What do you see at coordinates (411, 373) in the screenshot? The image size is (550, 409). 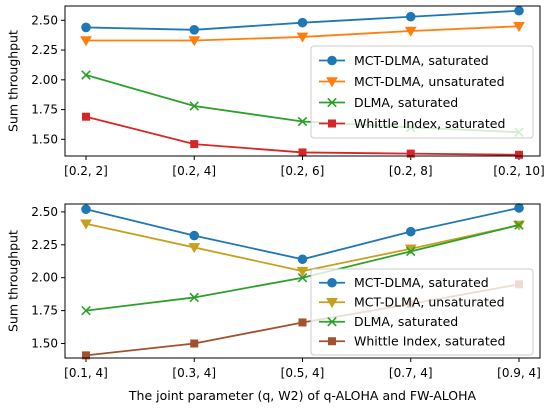 I see `x-tick-label: [0.7, 4]` at bounding box center [411, 373].